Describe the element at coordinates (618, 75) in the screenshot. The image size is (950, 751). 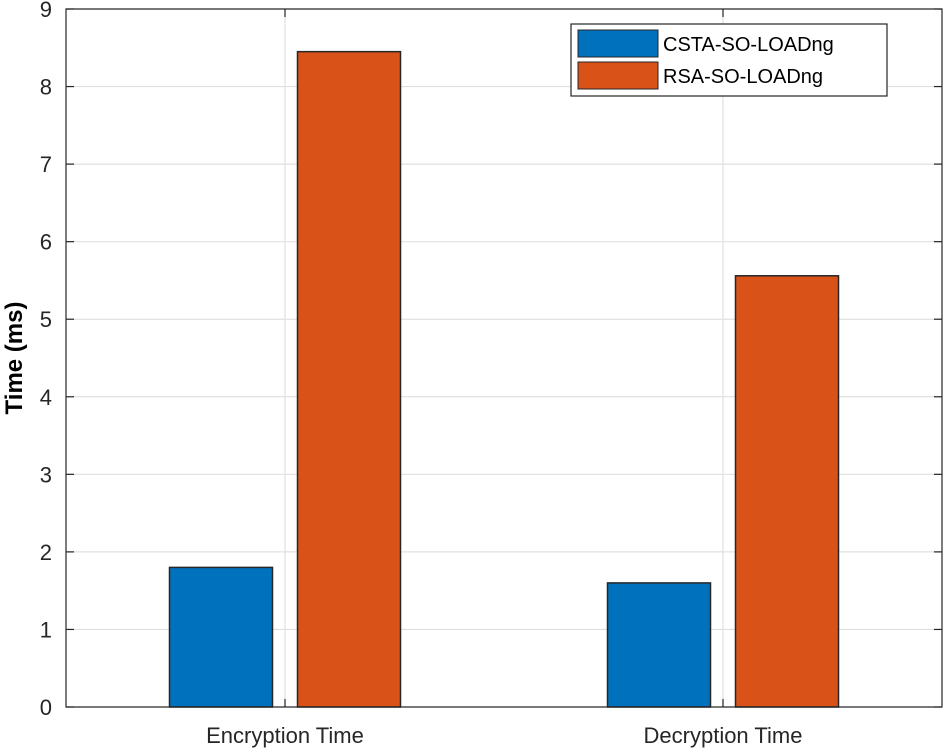
I see `legend-swatch-rsa` at that location.